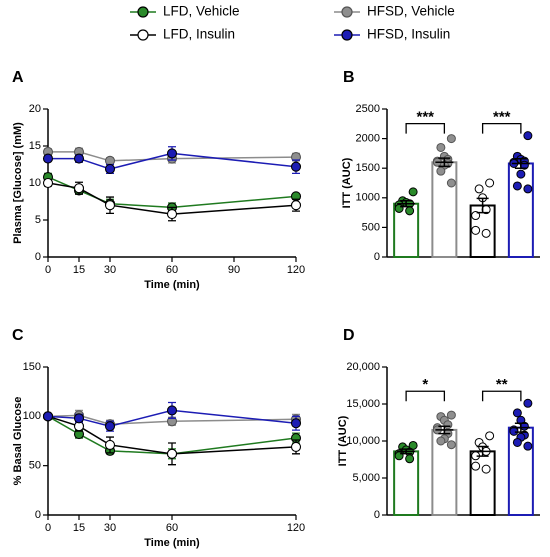 This screenshot has width=550, height=557. Describe the element at coordinates (79, 270) in the screenshot. I see `x-tick-label: 15` at that location.